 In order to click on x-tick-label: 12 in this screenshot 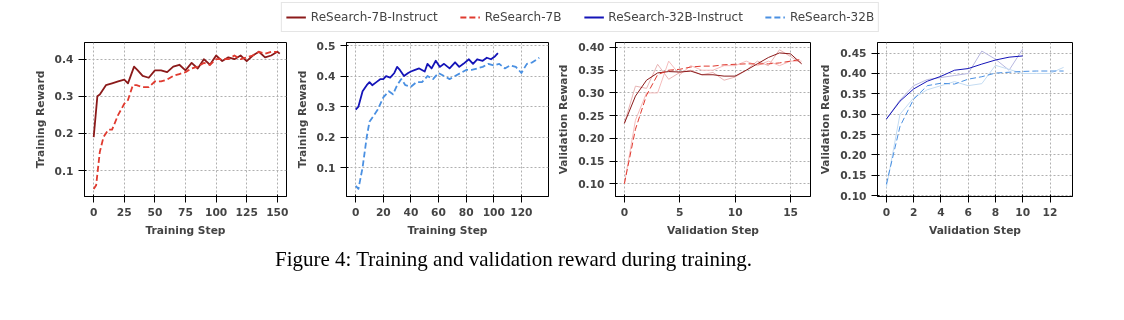, I will do `click(1050, 212)`.